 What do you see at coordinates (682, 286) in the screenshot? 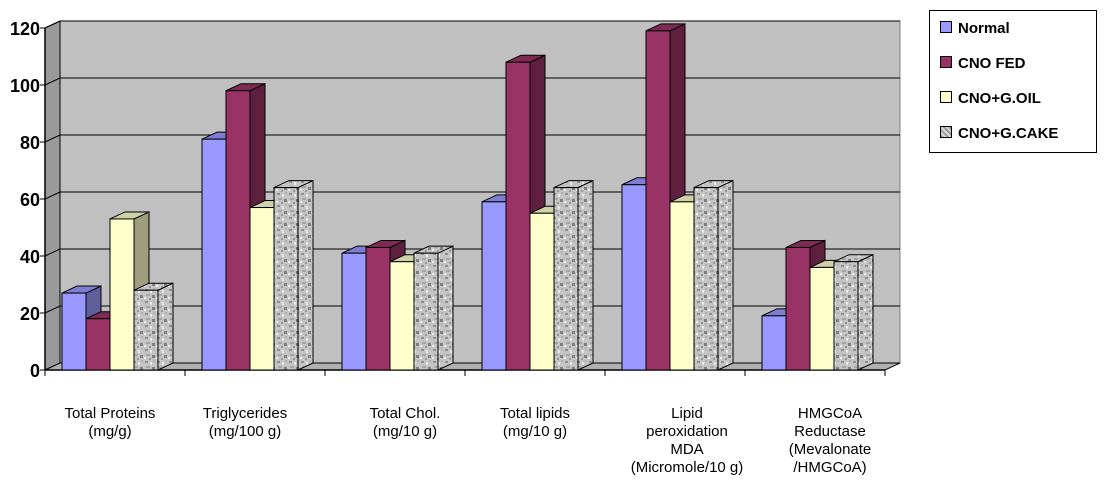
I see `bar-cno-g-oil-lipid` at bounding box center [682, 286].